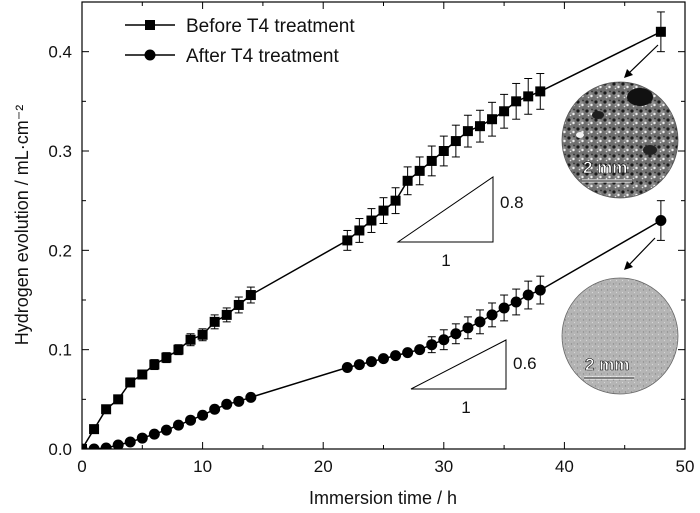 This screenshot has width=700, height=513. What do you see at coordinates (605, 167) in the screenshot?
I see `scale-label-upper: 2 mm` at bounding box center [605, 167].